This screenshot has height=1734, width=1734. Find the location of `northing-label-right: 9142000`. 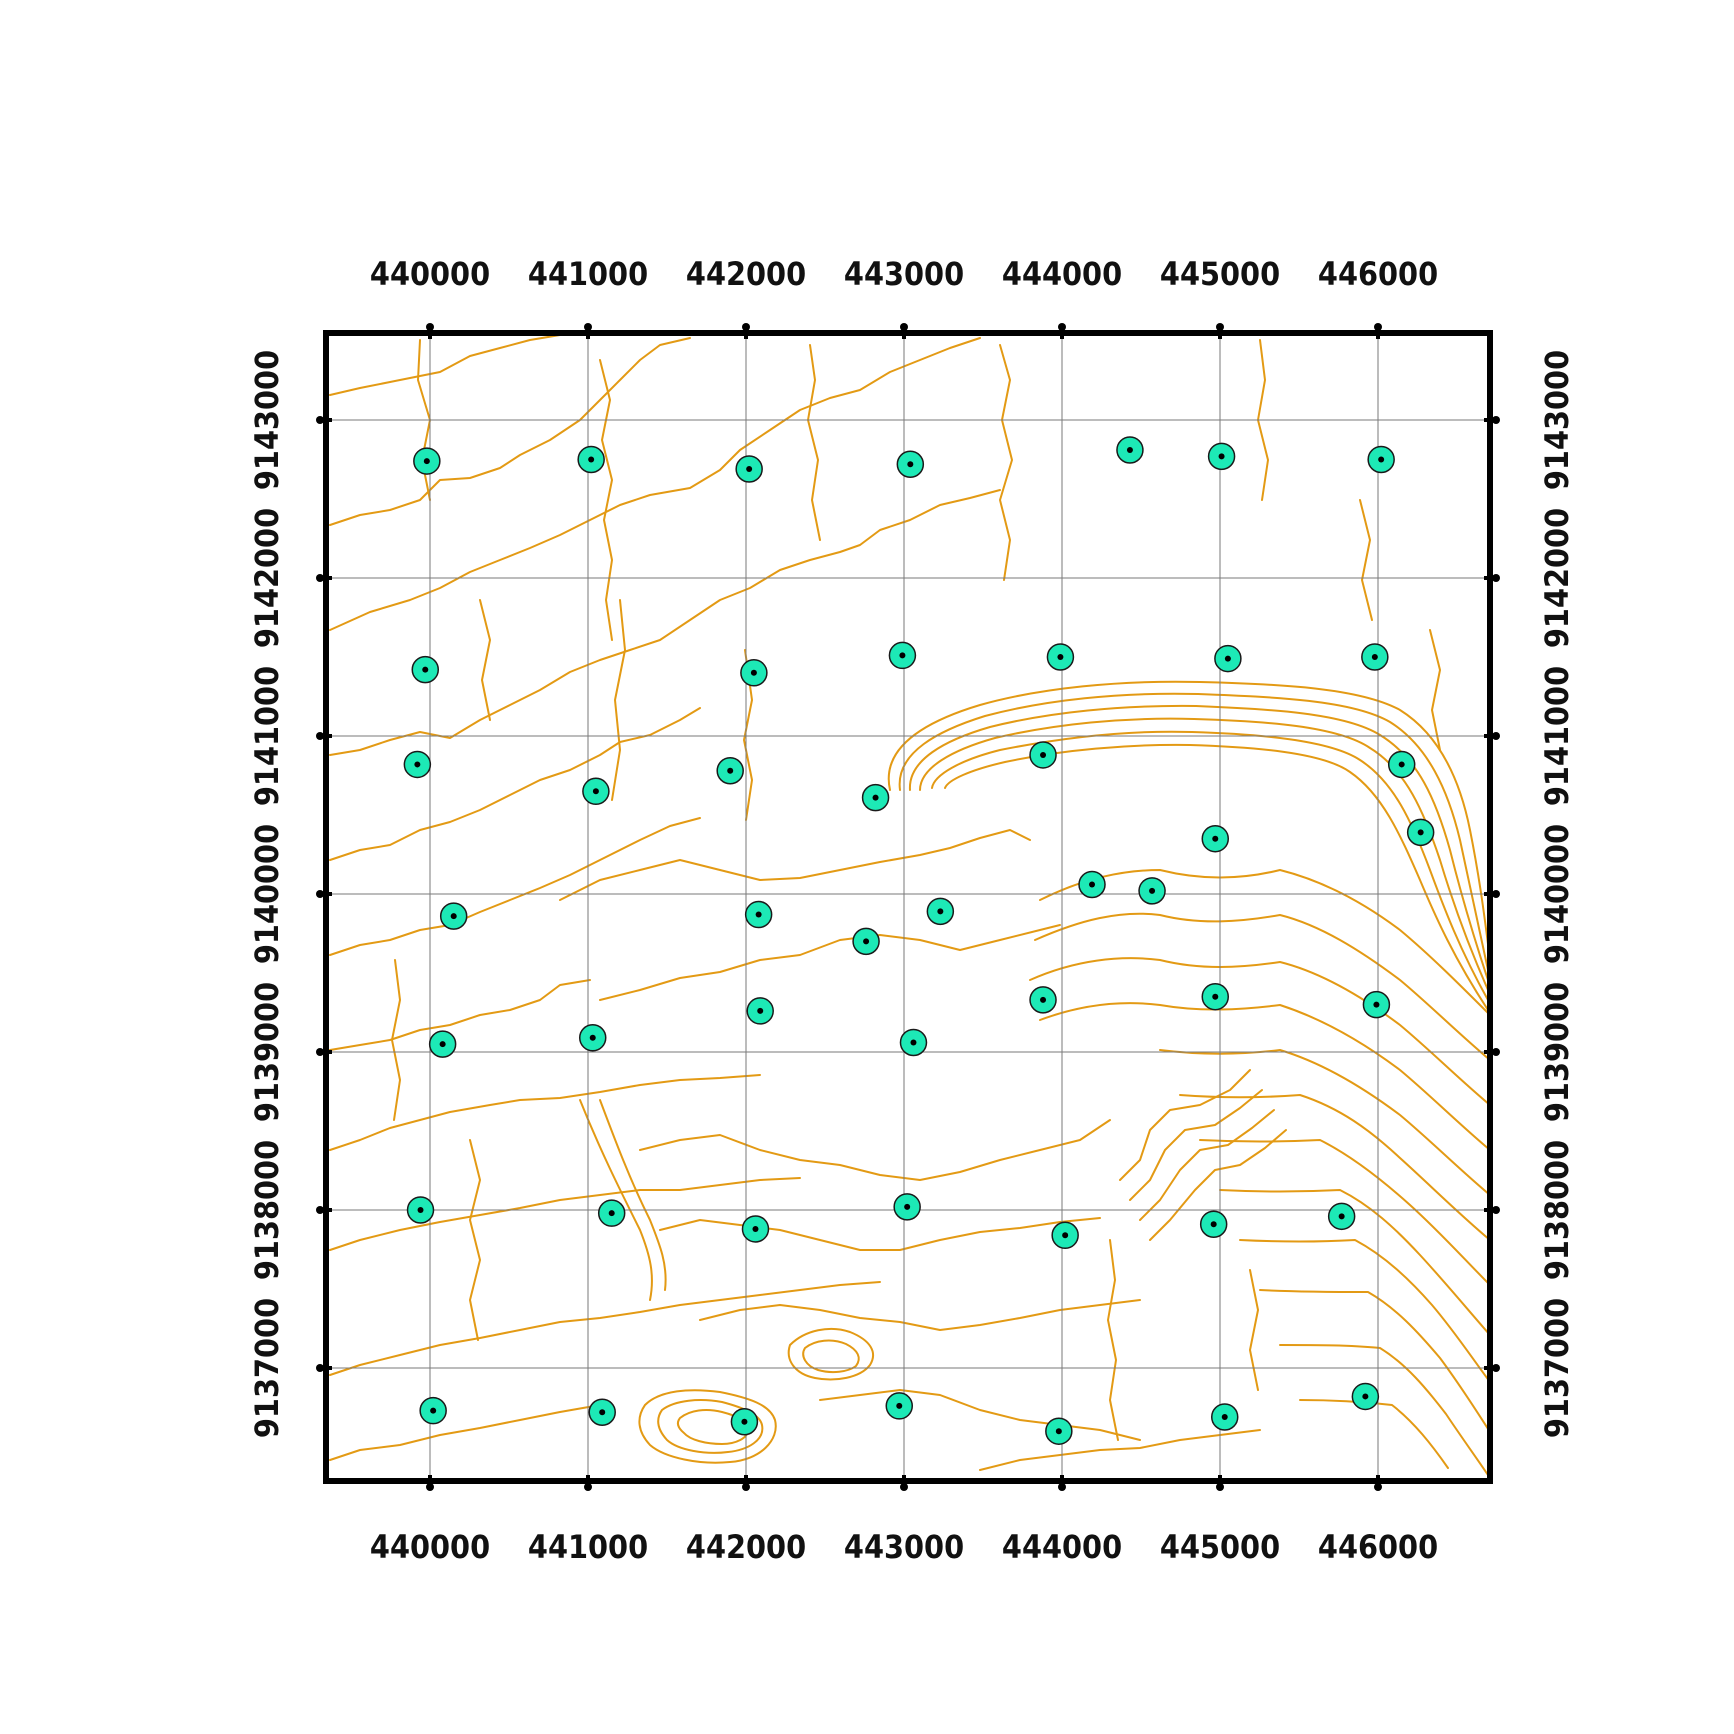

northing-label-right: 9142000 is located at coordinates (1557, 578).